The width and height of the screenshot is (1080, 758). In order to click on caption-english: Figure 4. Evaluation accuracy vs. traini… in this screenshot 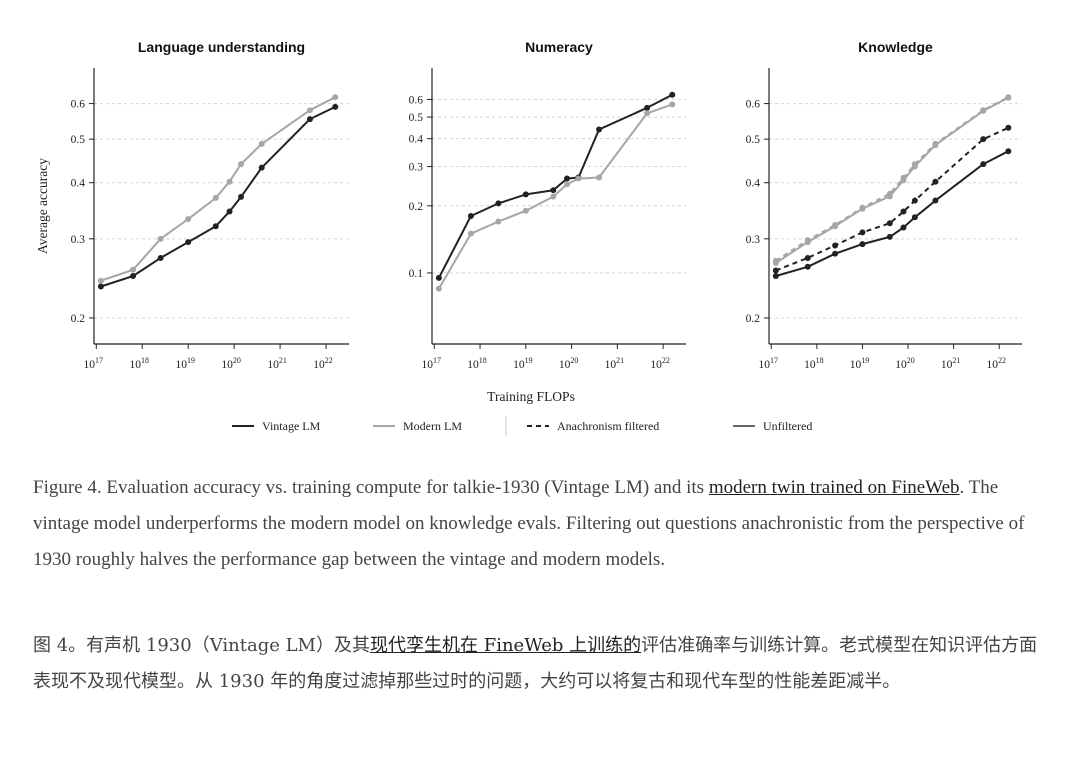, I will do `click(538, 524)`.